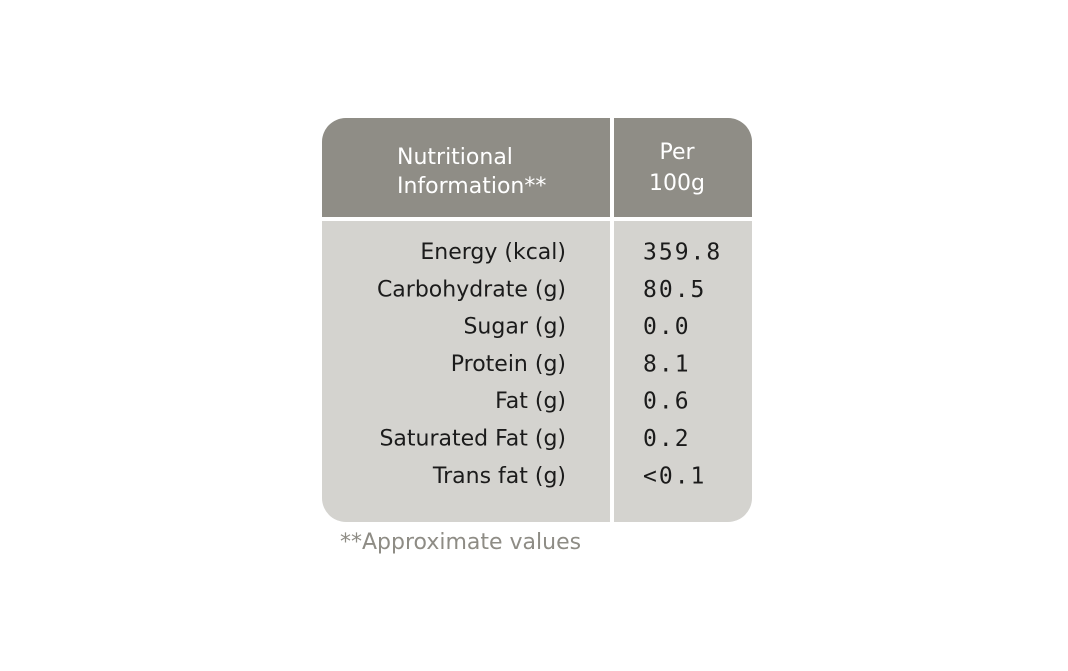 The width and height of the screenshot is (1068, 671). I want to click on header-unit: Per, so click(677, 152).